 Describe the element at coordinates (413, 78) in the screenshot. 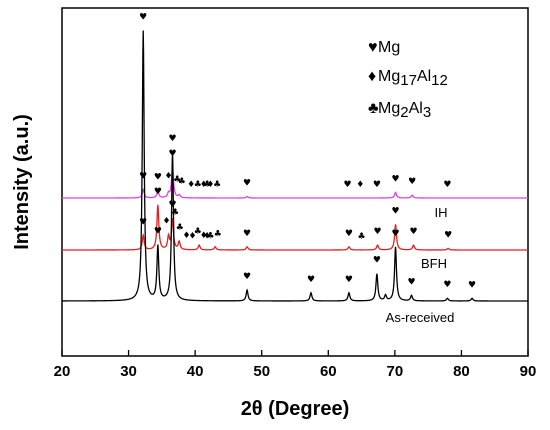

I see `legend-label: Mg17Al12` at that location.